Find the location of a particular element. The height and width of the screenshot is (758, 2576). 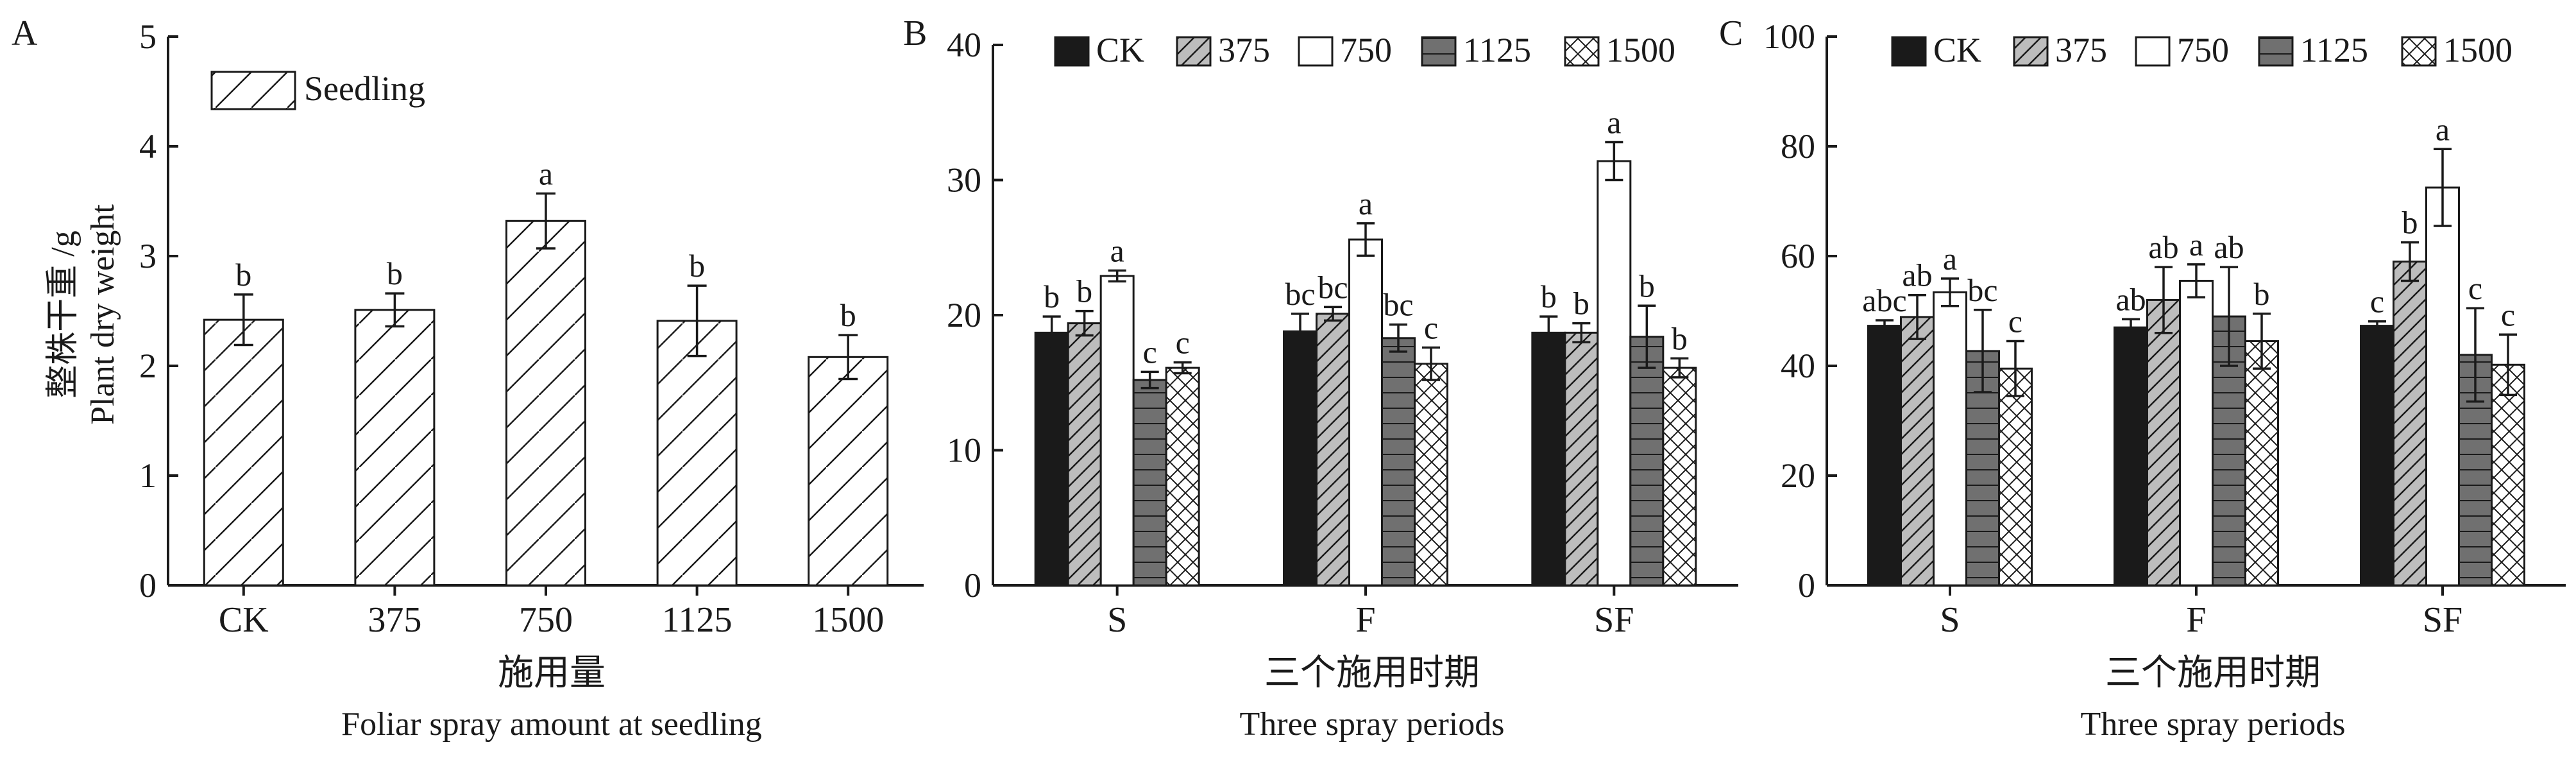

significance-letter: abc is located at coordinates (1884, 300).